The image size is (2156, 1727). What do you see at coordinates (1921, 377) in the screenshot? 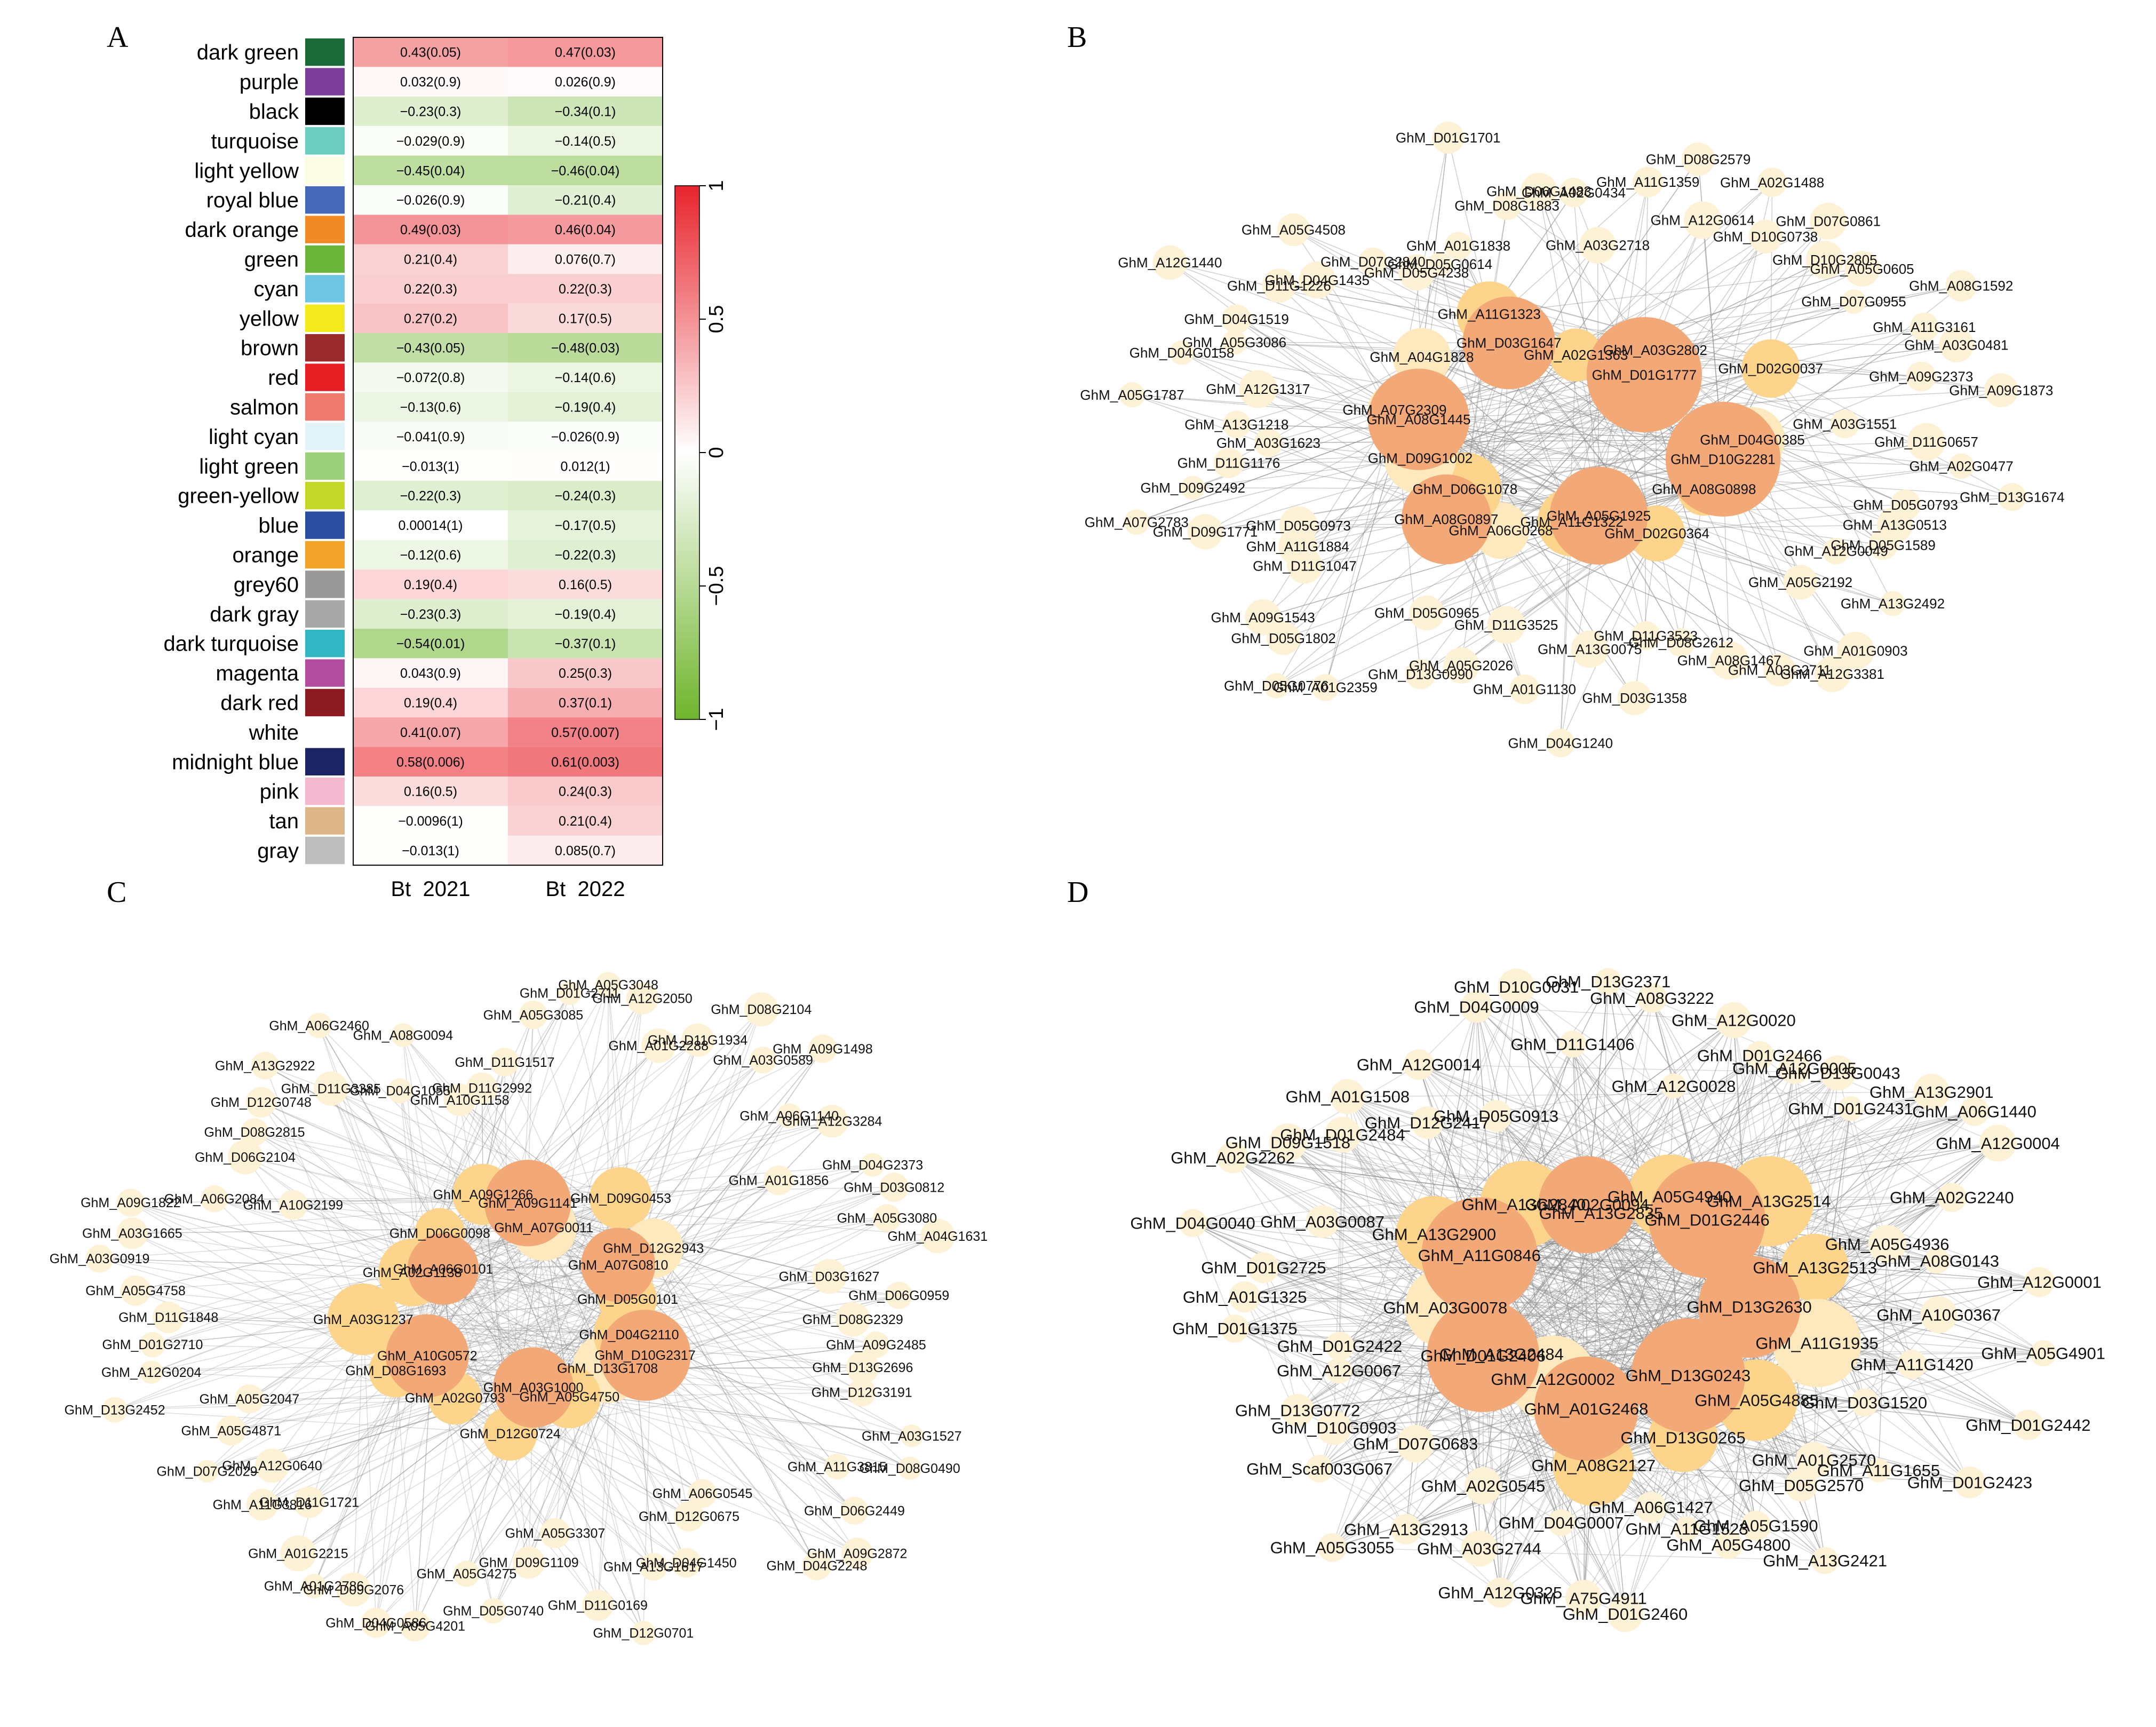
I see `node-label: GhM_A09G2373` at bounding box center [1921, 377].